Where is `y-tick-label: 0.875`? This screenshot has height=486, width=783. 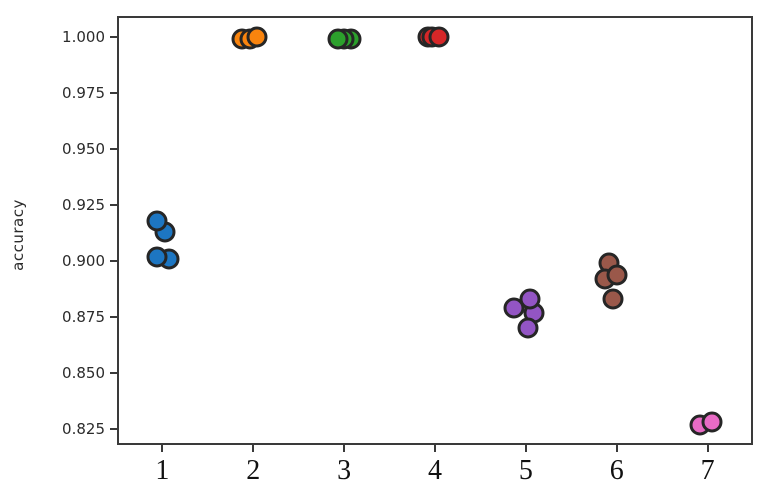 y-tick-label: 0.875 is located at coordinates (83, 317).